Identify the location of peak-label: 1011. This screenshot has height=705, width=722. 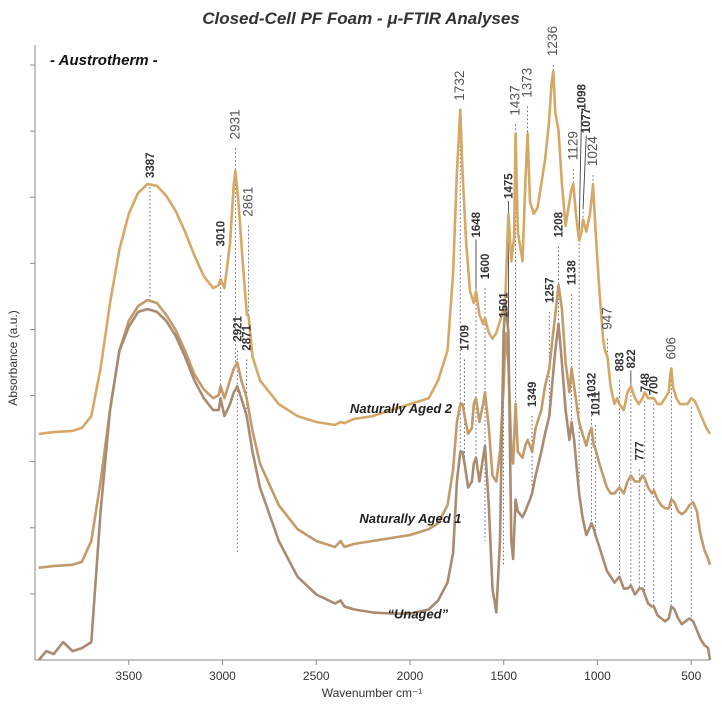
(596, 403).